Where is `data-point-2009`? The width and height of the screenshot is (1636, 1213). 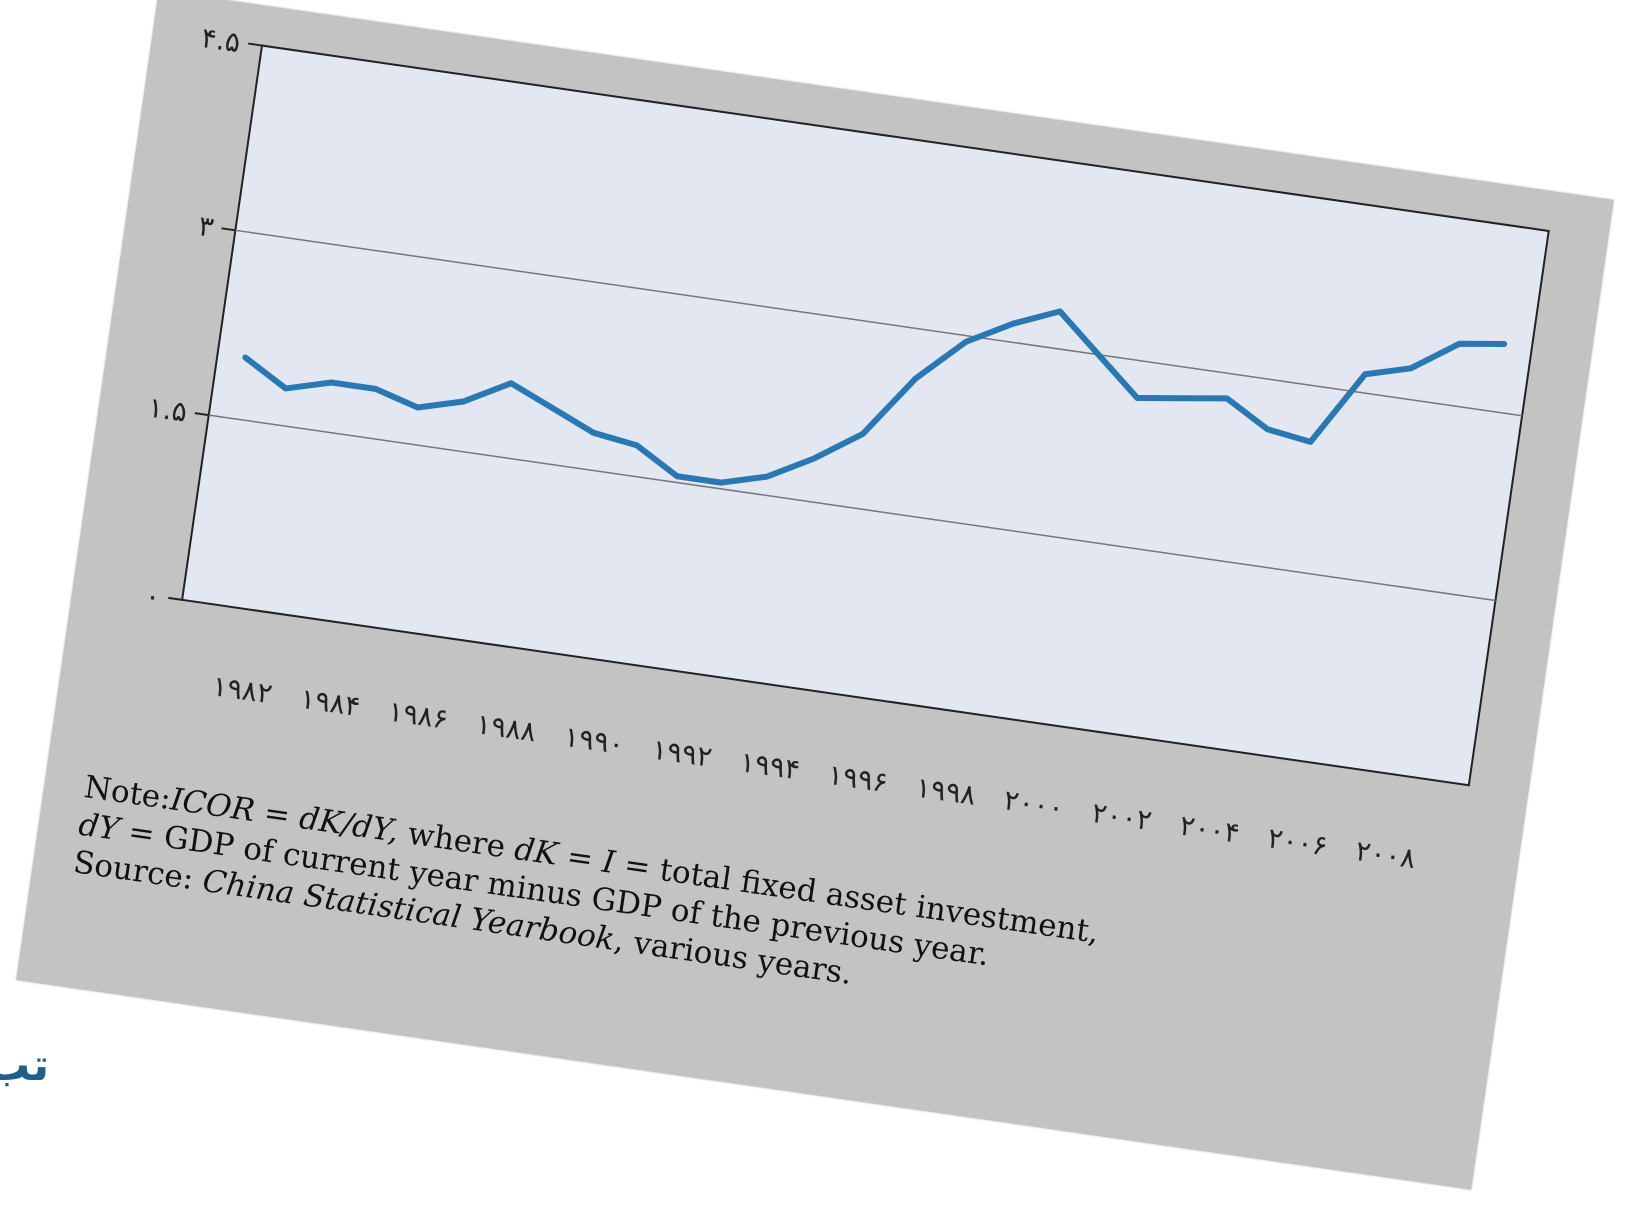
data-point-2009 is located at coordinates (1504, 344).